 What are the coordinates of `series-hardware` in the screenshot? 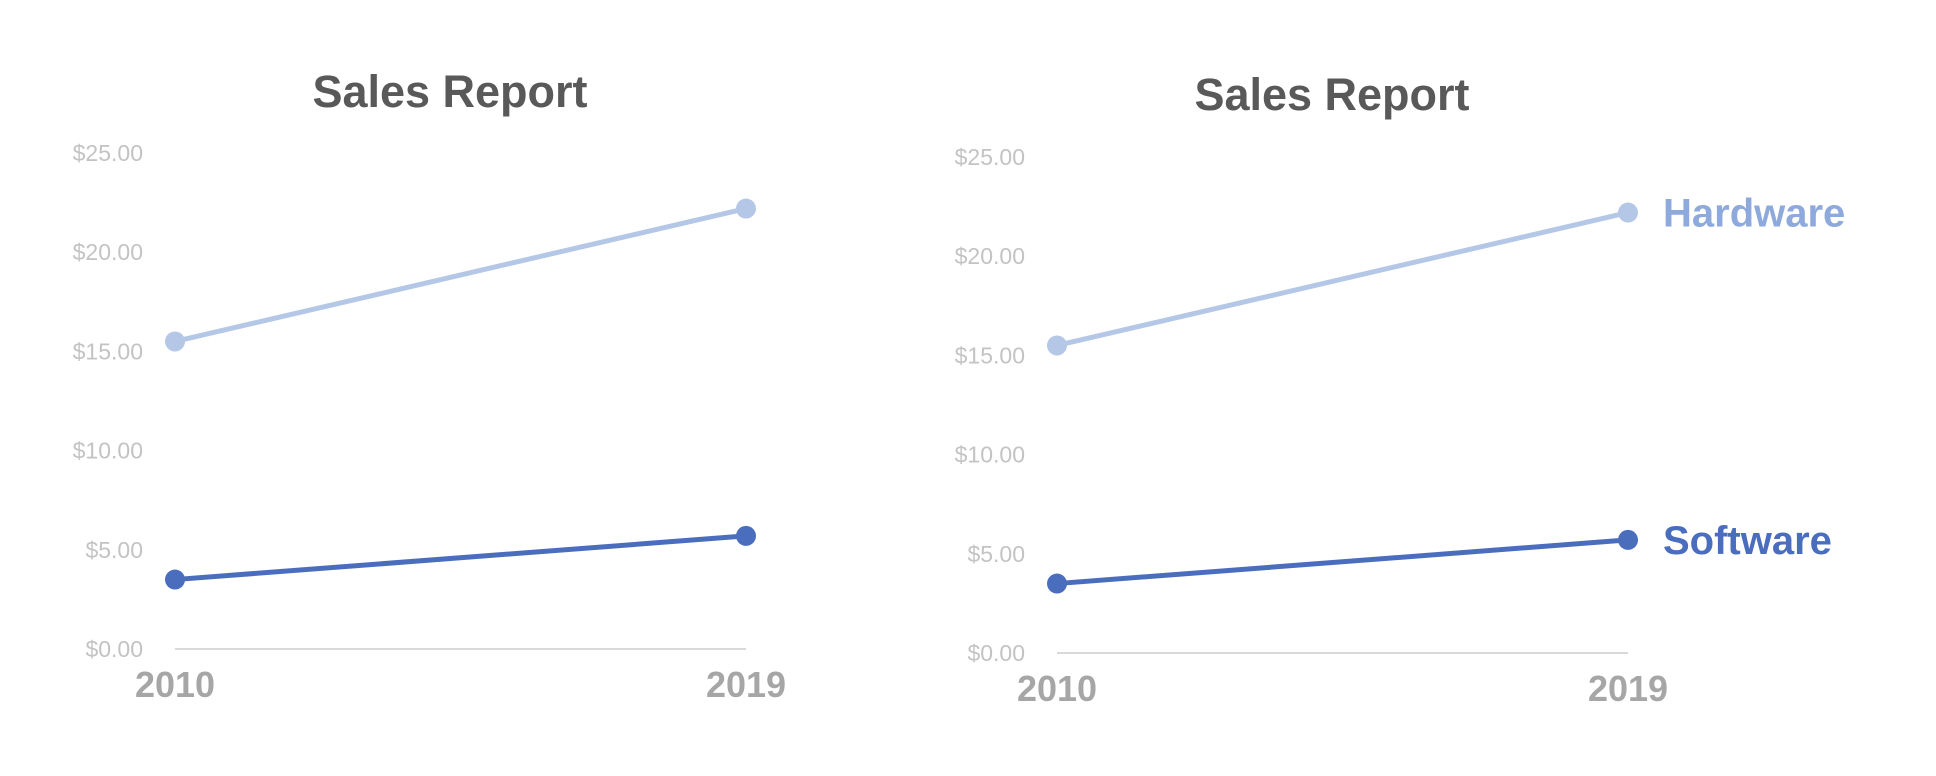 It's located at (1342, 279).